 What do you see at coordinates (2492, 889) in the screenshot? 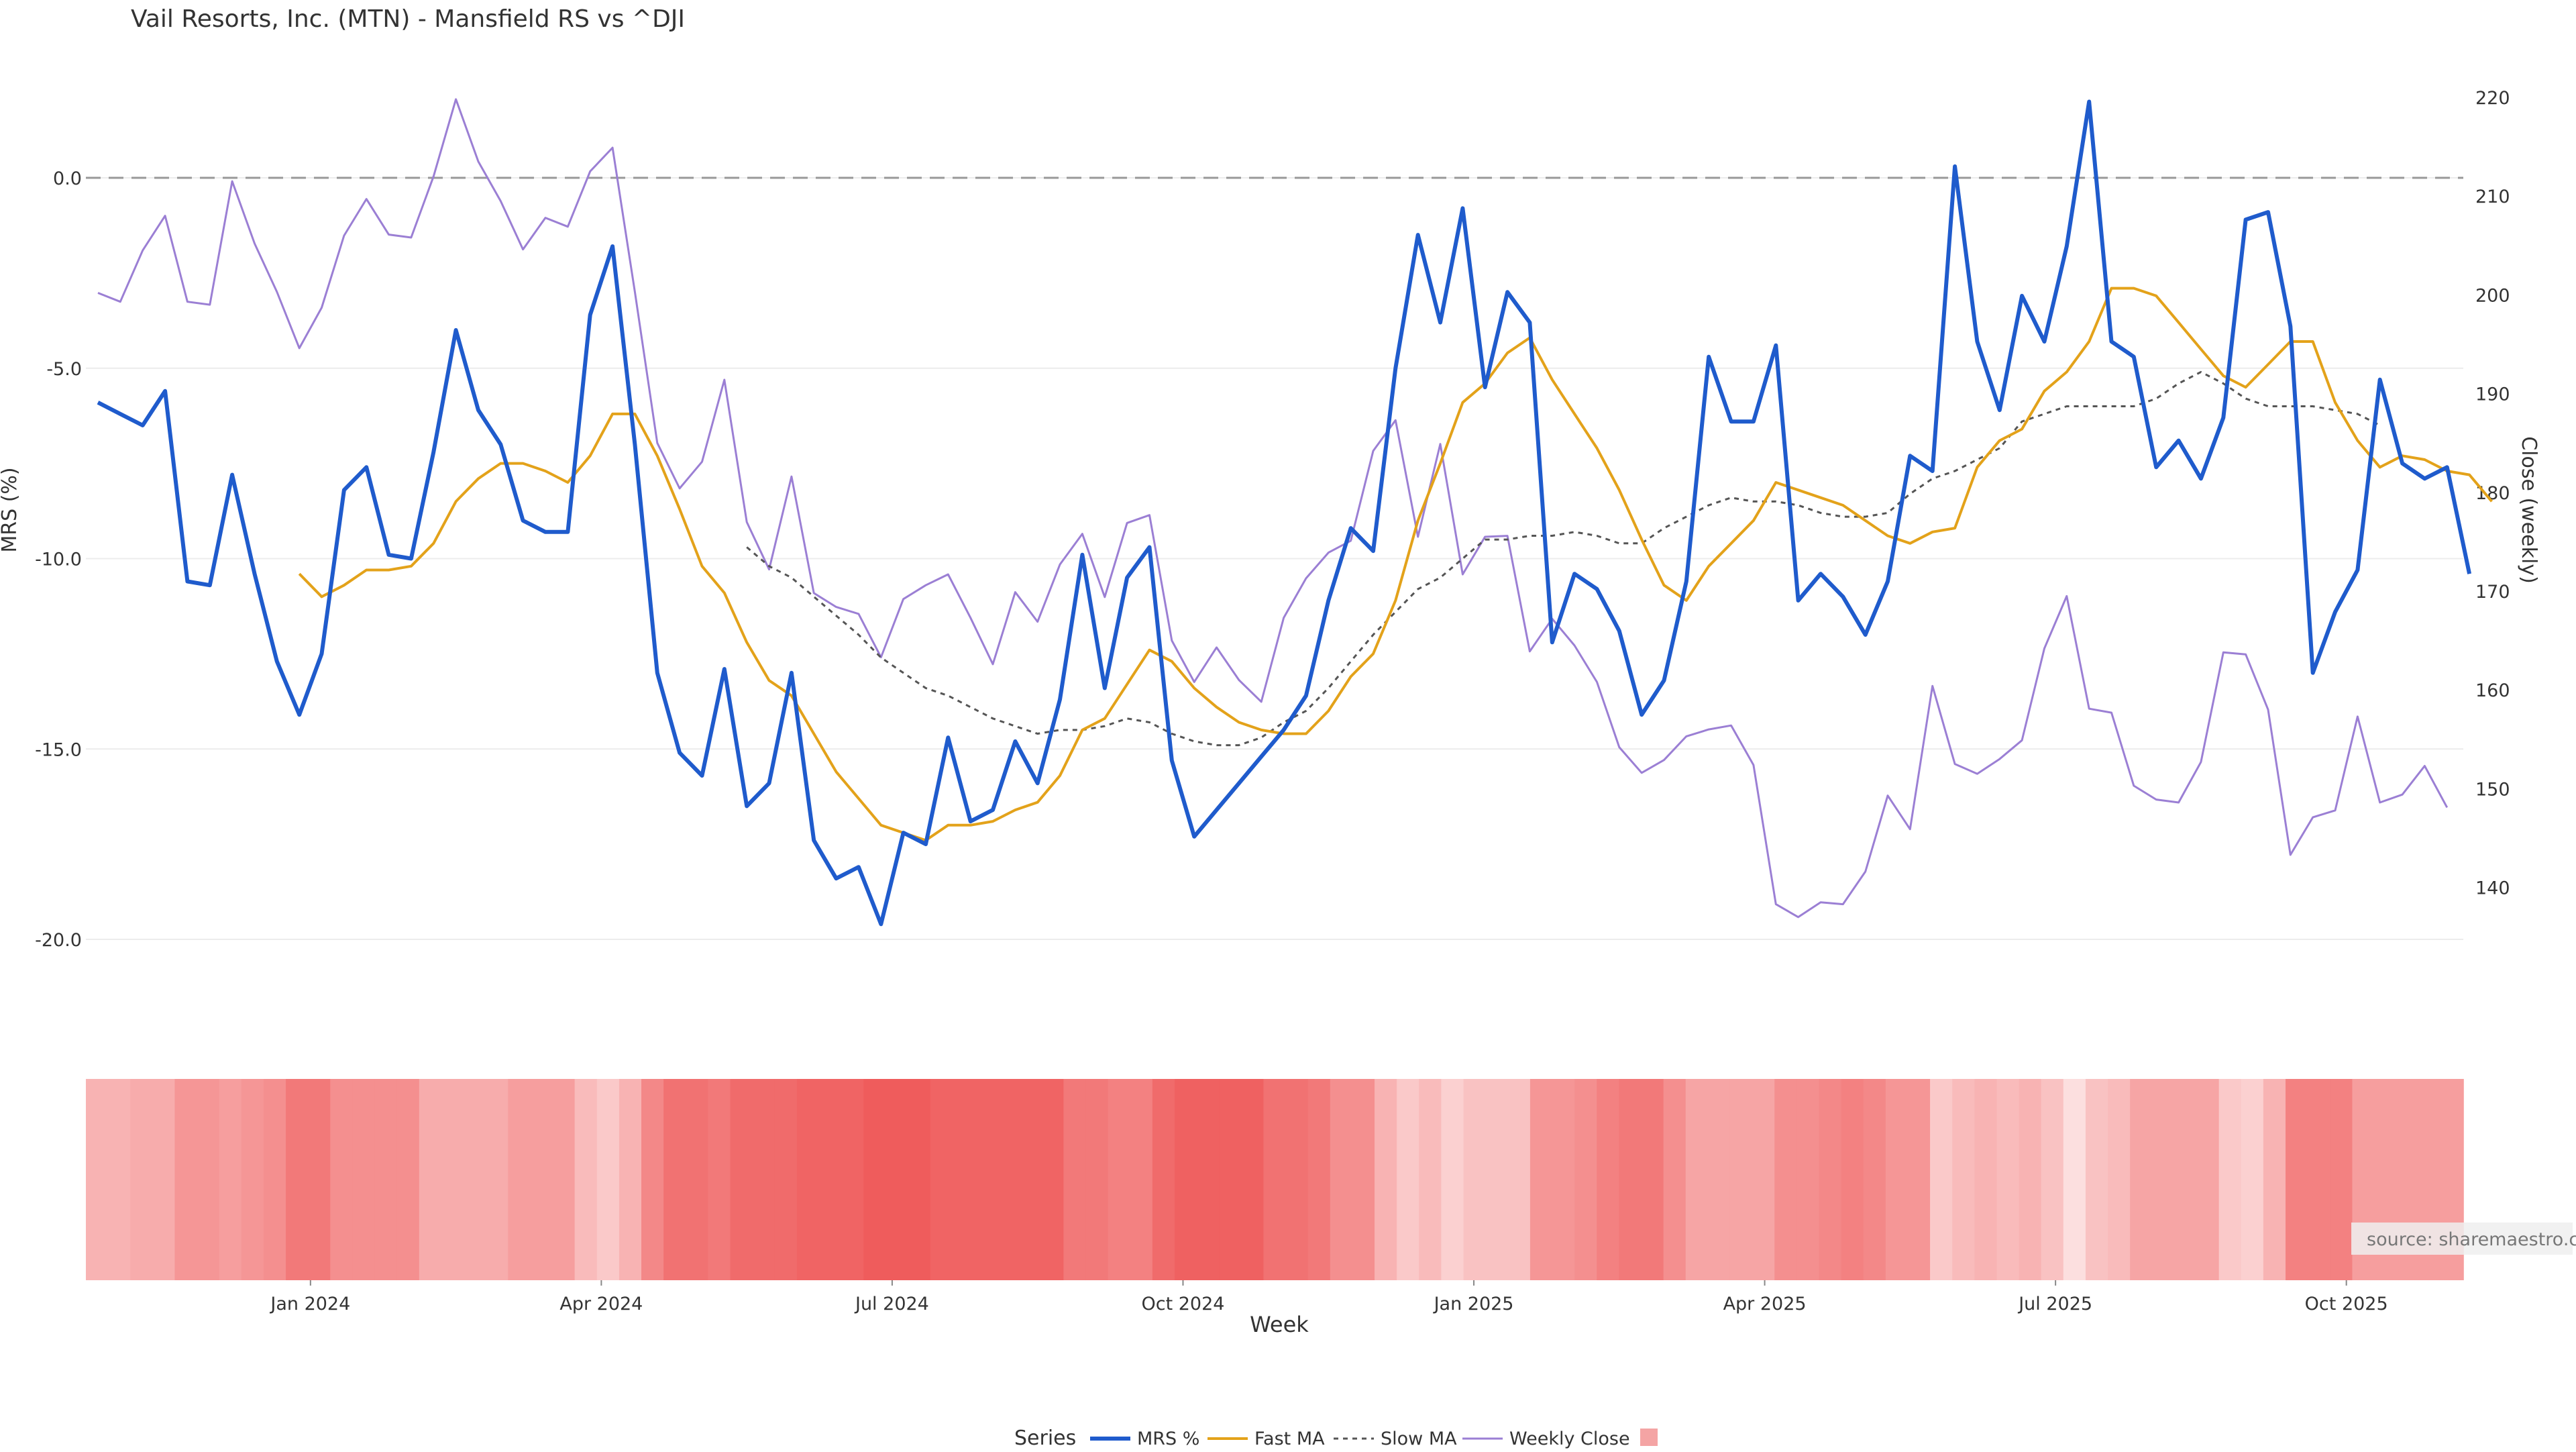
I see `right-tick-label: 140` at bounding box center [2492, 889].